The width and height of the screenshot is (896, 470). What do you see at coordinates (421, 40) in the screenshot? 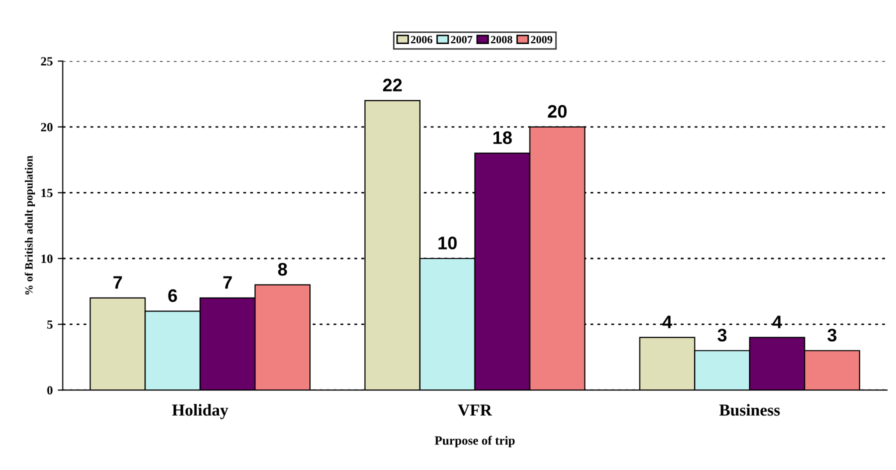
I see `legend-label: 2006` at bounding box center [421, 40].